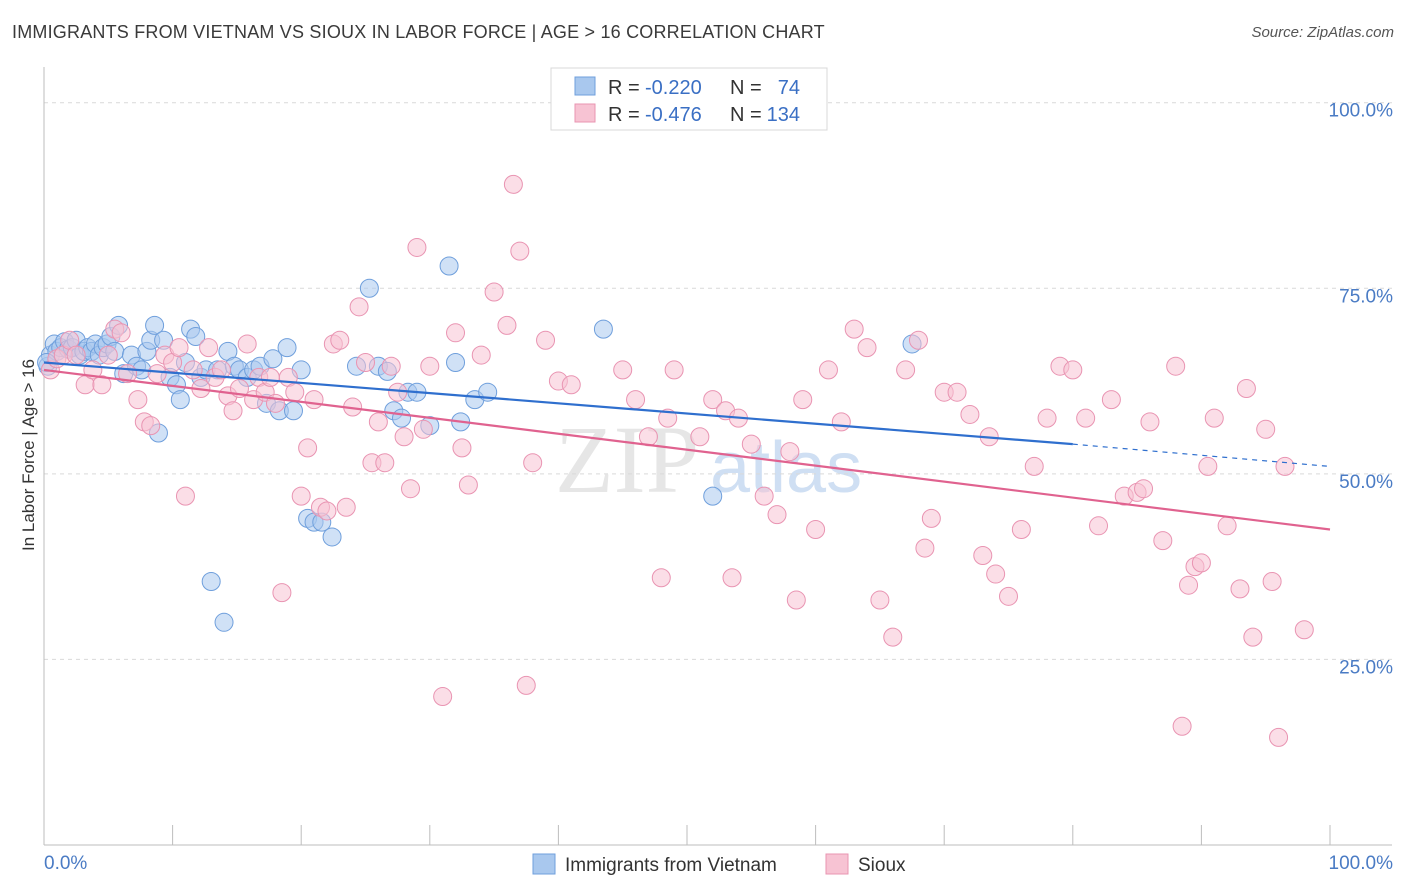 The image size is (1406, 892). What do you see at coordinates (544, 864) in the screenshot?
I see `legend-bottom-swatch-vietnam` at bounding box center [544, 864].